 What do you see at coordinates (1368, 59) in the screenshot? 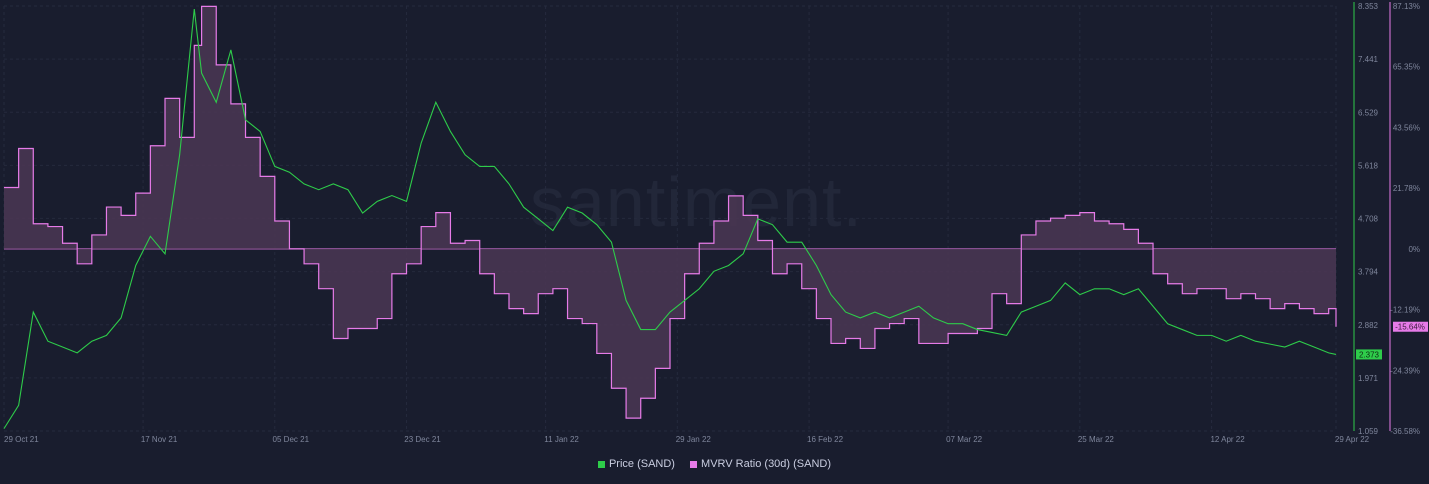
I see `price-tick-label: 7.441` at bounding box center [1368, 59].